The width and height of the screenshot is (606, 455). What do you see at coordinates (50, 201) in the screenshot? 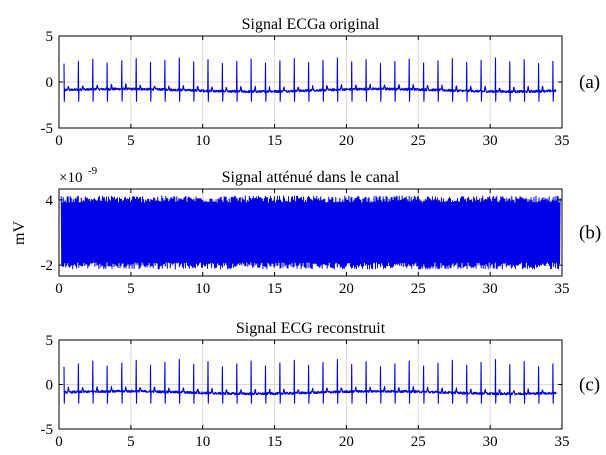
I see `y-tick-label: 4` at bounding box center [50, 201].